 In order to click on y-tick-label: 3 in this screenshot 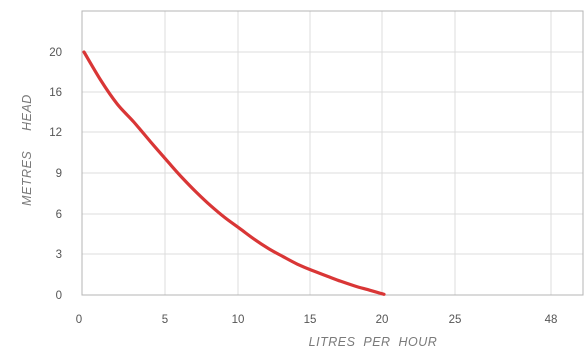, I will do `click(59, 255)`.